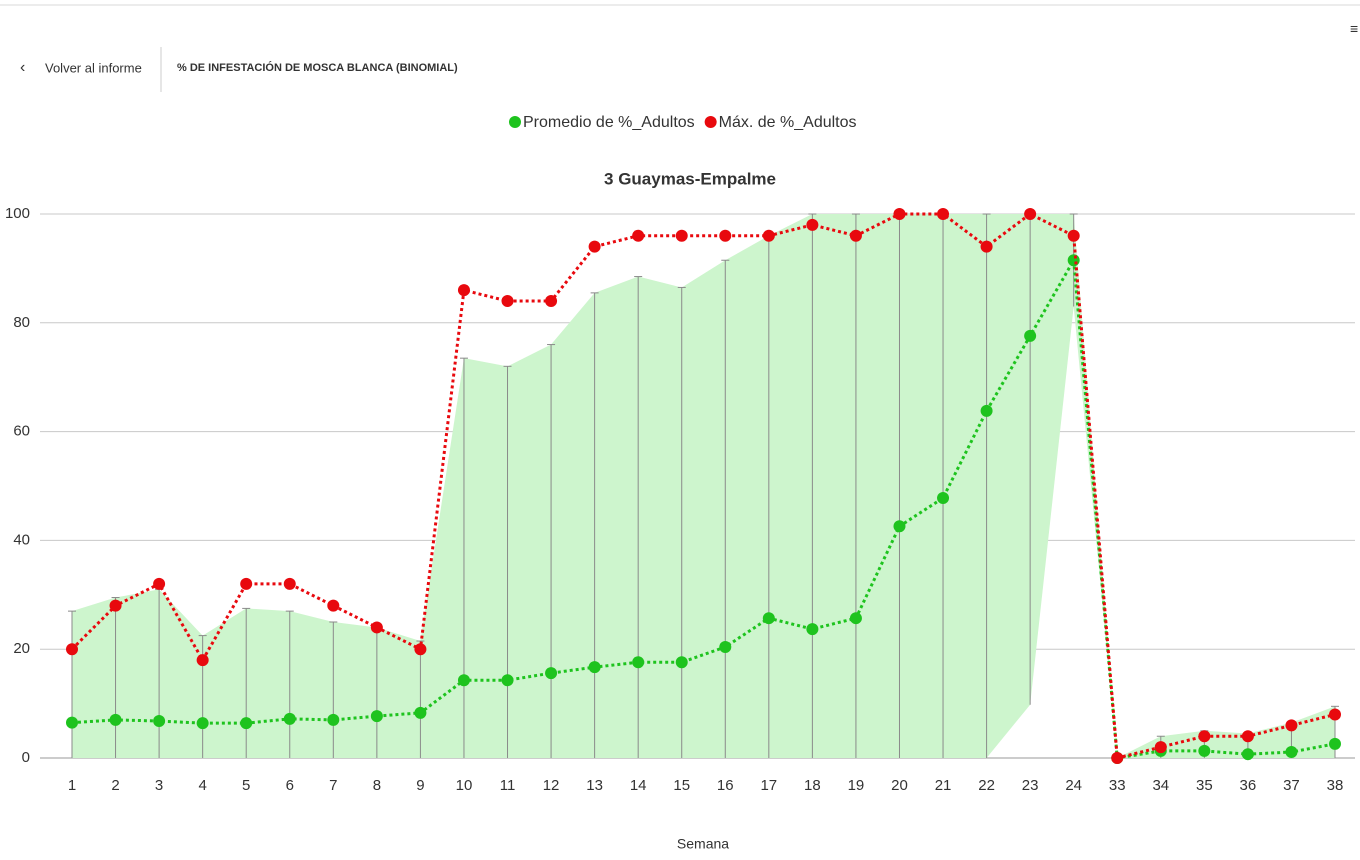 This screenshot has height=860, width=1360. Describe the element at coordinates (609, 122) in the screenshot. I see `legend-label: Promedio de %_Adultos` at that location.